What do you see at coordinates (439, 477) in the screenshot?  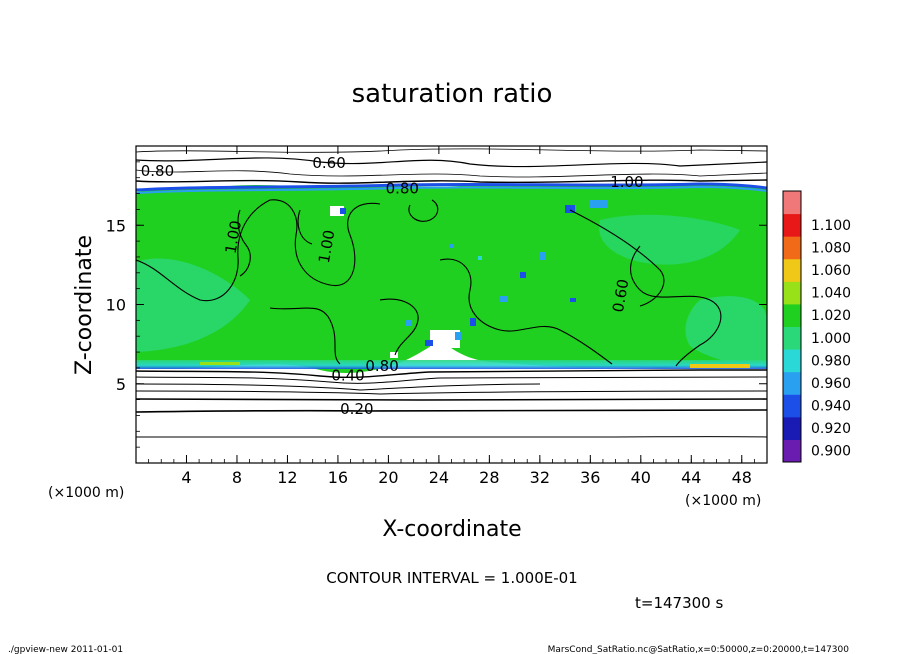 I see `x-tick-label: 24` at bounding box center [439, 477].